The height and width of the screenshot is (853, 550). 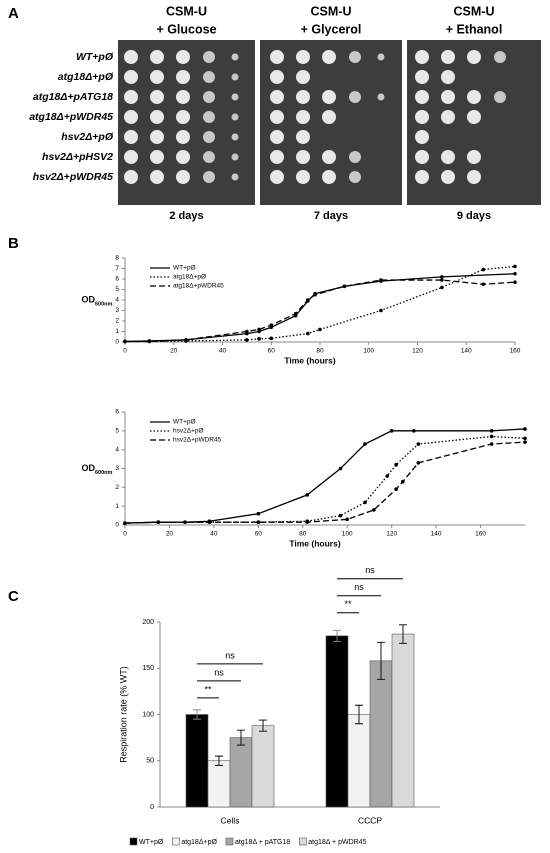 I want to click on y-tick-label: 0, so click(x=117, y=342).